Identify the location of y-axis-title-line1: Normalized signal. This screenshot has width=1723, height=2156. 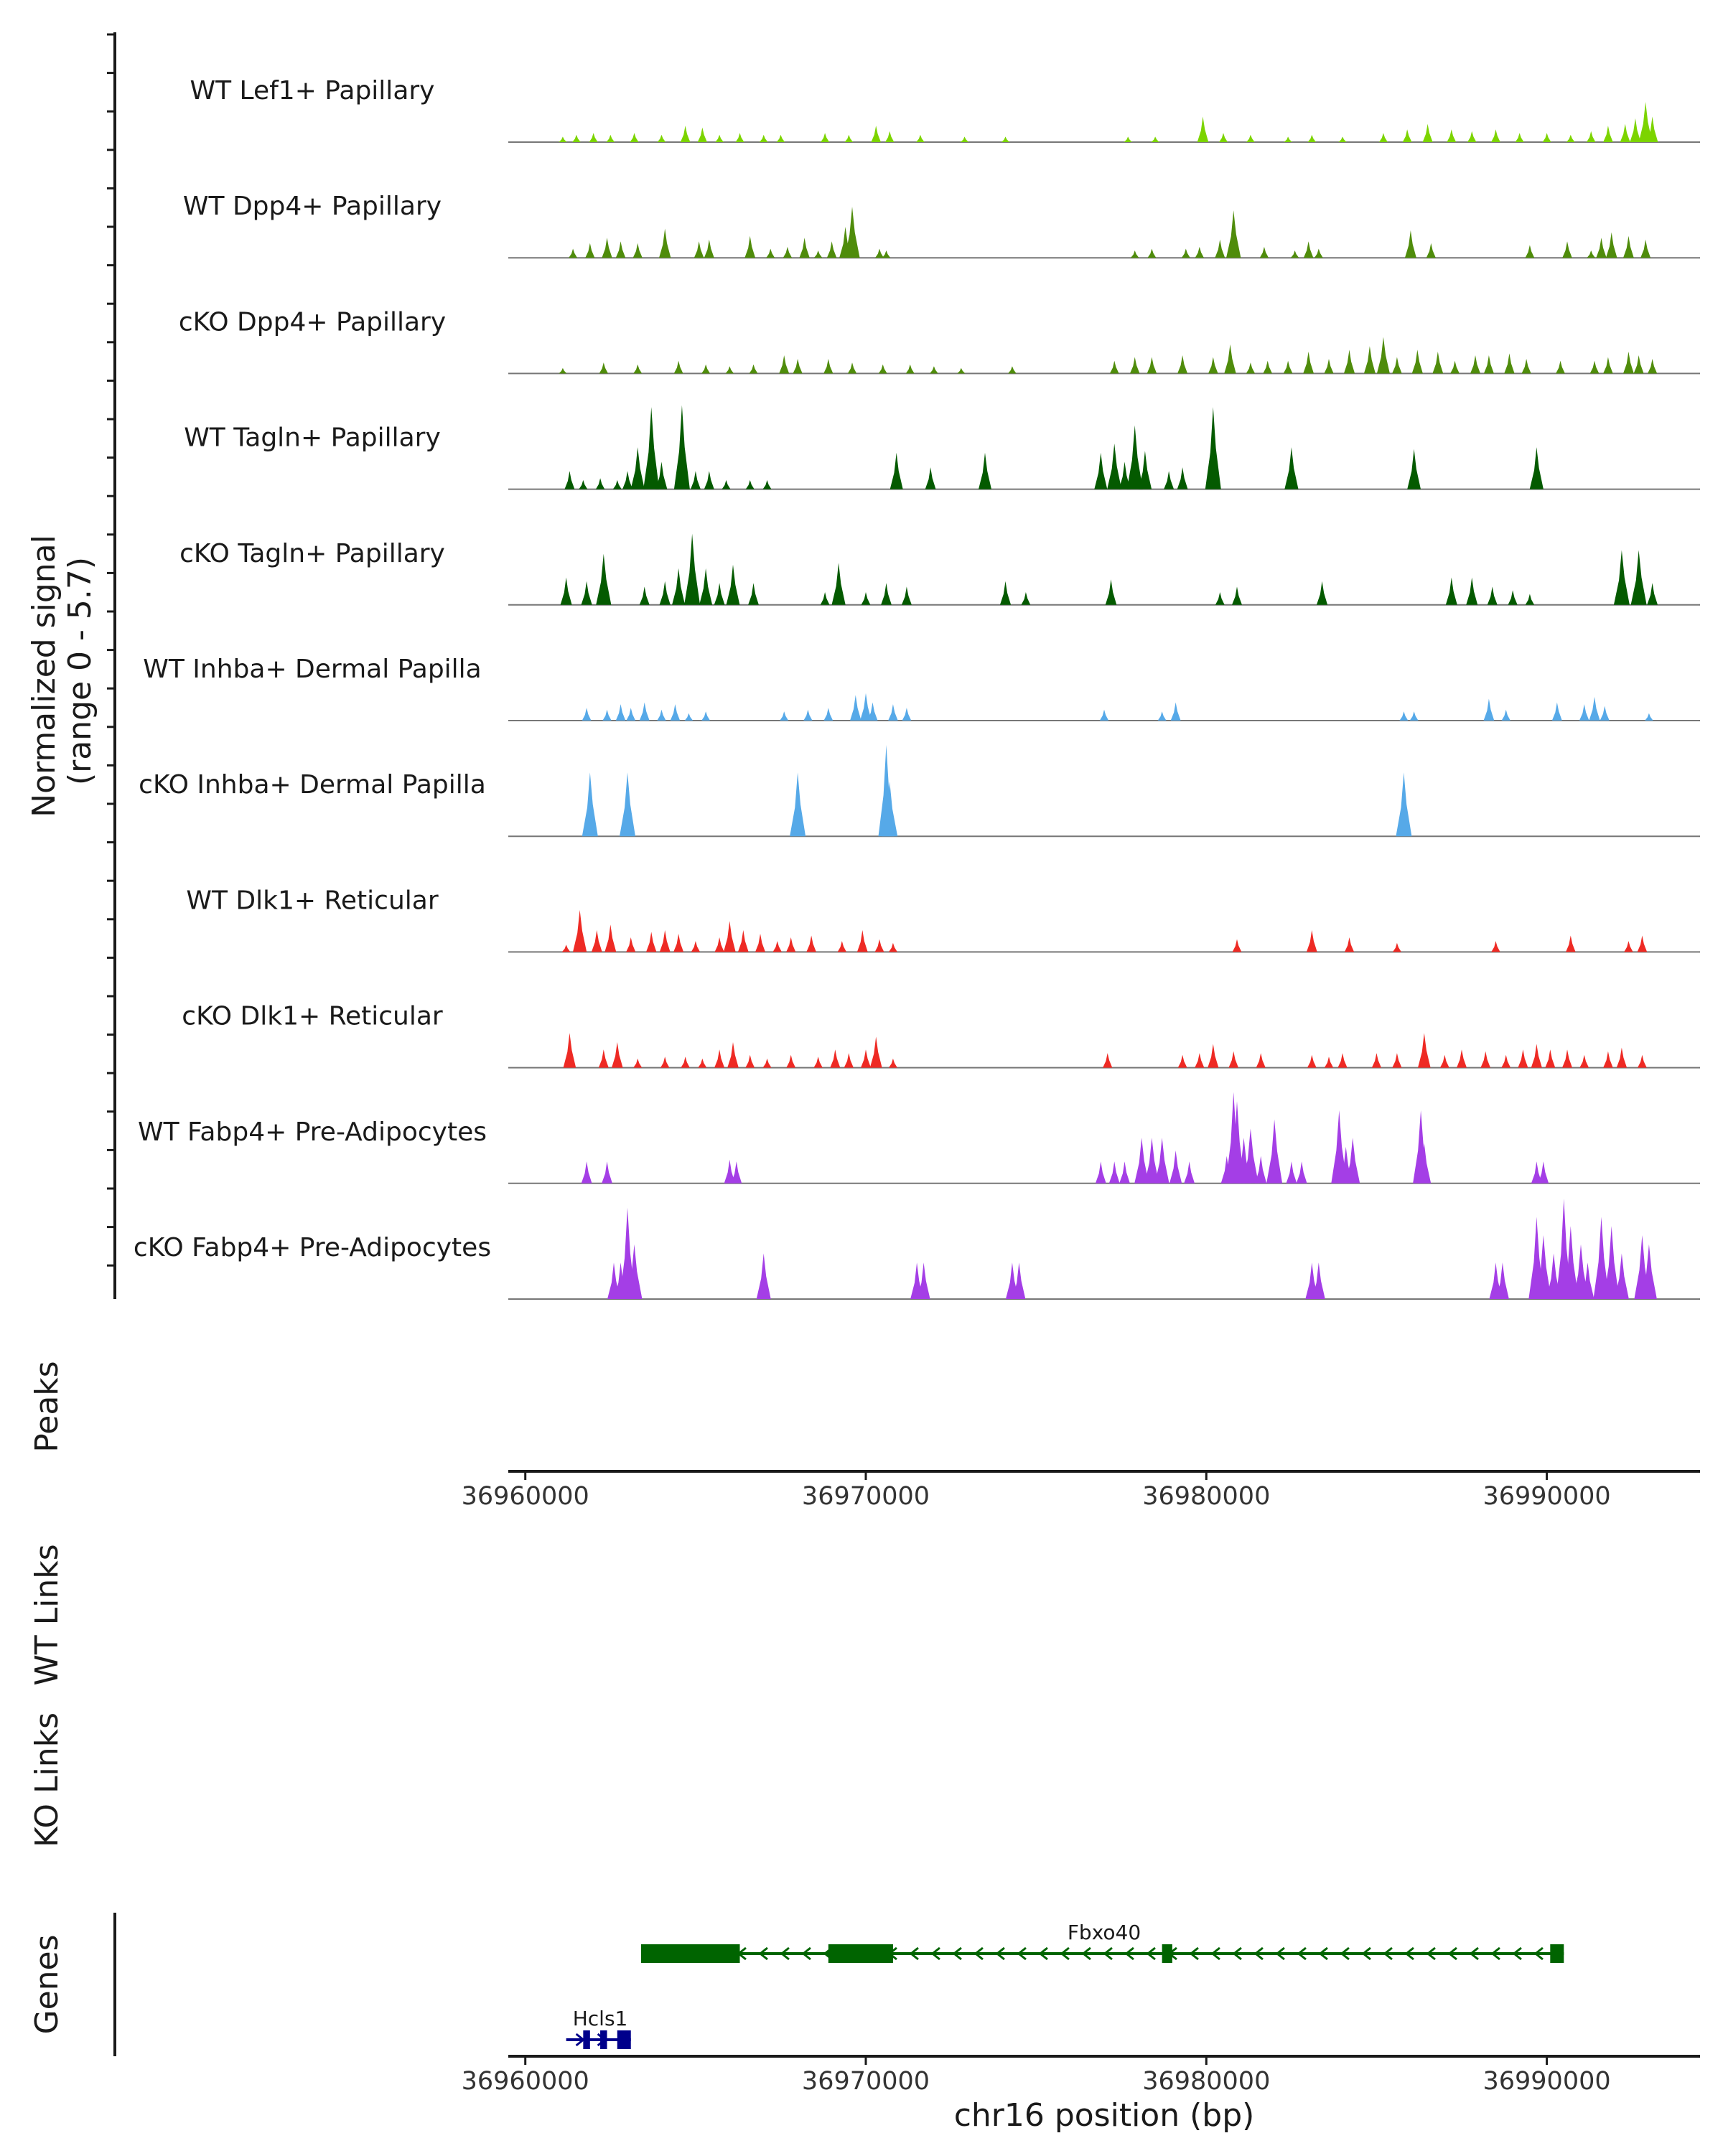
(44, 676).